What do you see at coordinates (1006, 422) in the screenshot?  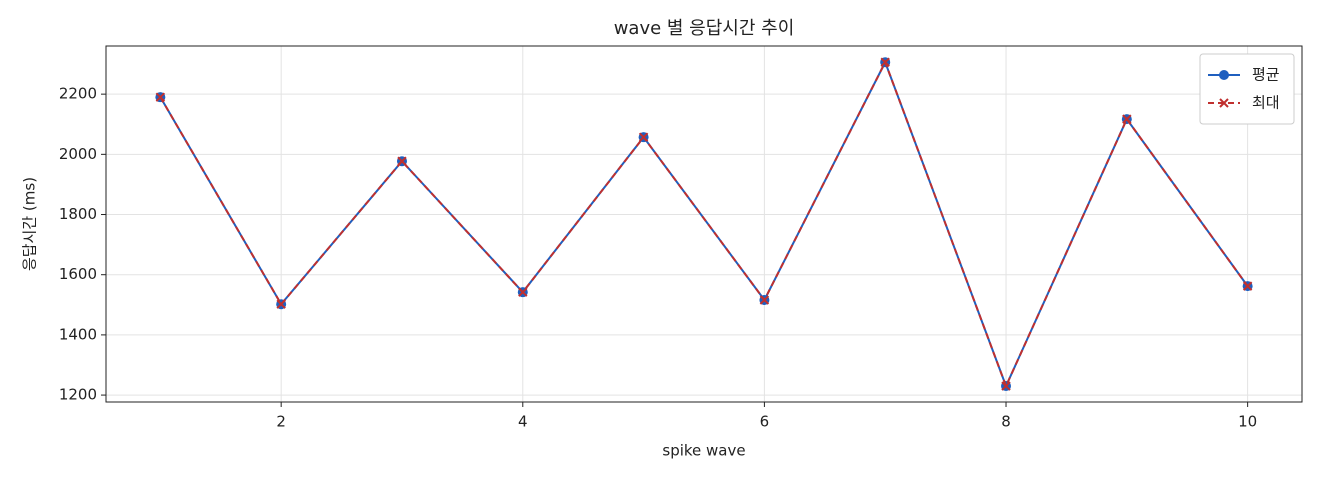 I see `x-tick-label: 8` at bounding box center [1006, 422].